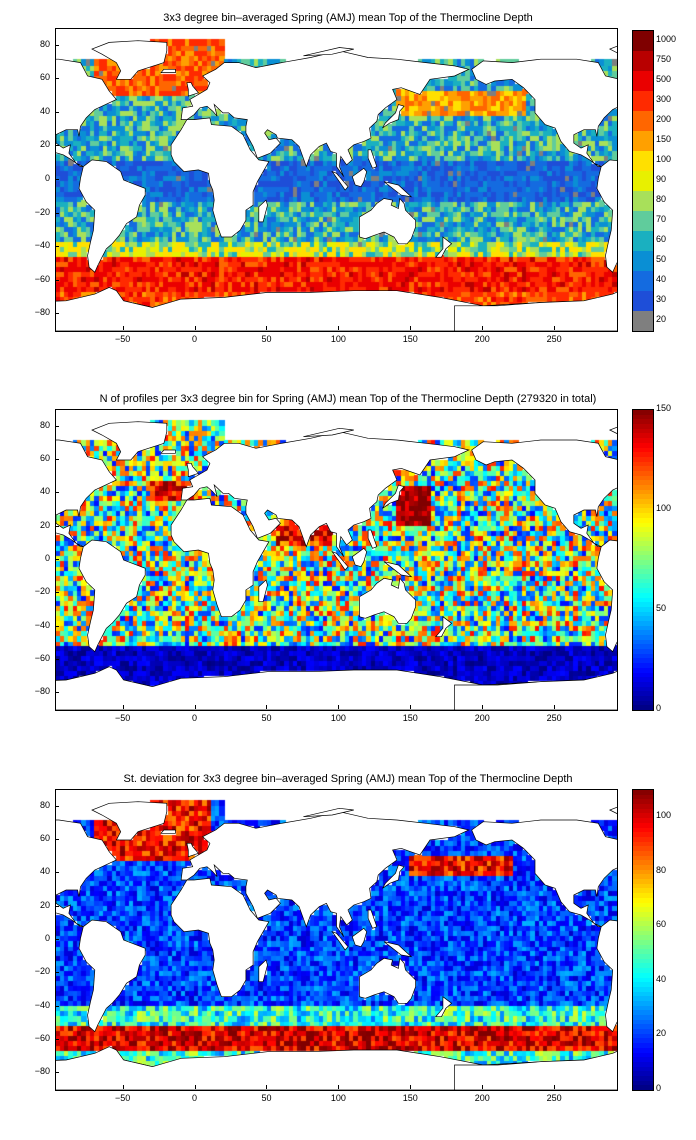  I want to click on colorbar-label: 1000, so click(666, 39).